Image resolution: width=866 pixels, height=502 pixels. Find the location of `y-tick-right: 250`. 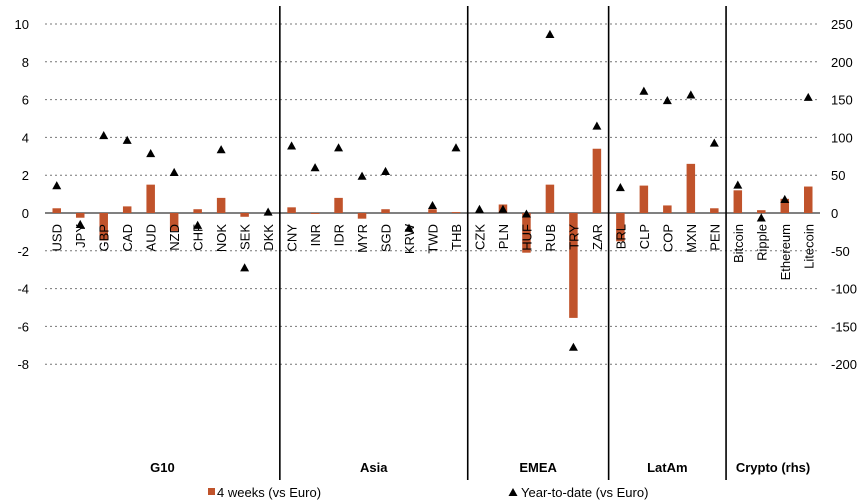

y-tick-right: 250 is located at coordinates (842, 24).